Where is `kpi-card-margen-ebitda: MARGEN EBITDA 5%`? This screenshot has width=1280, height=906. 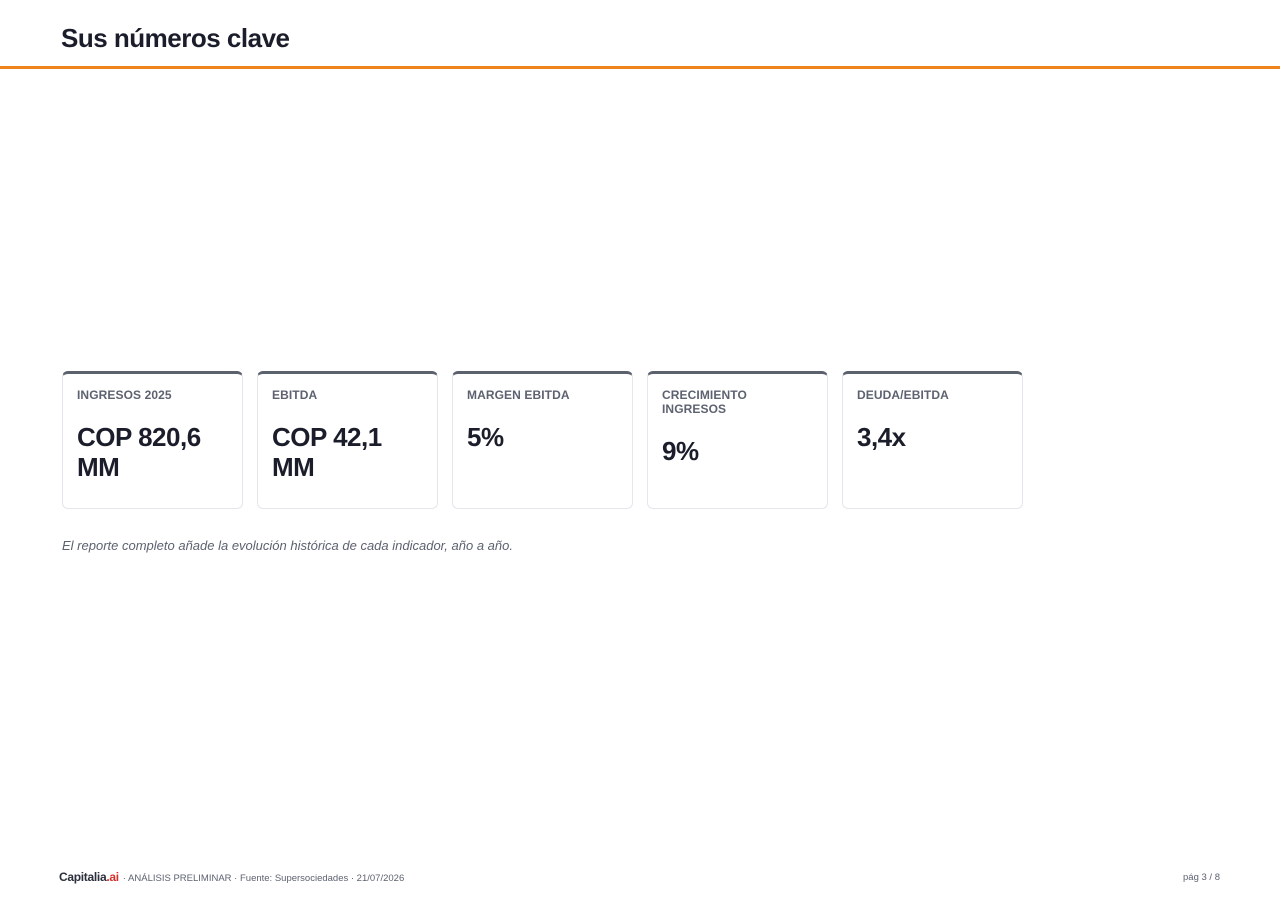 kpi-card-margen-ebitda: MARGEN EBITDA 5% is located at coordinates (542, 440).